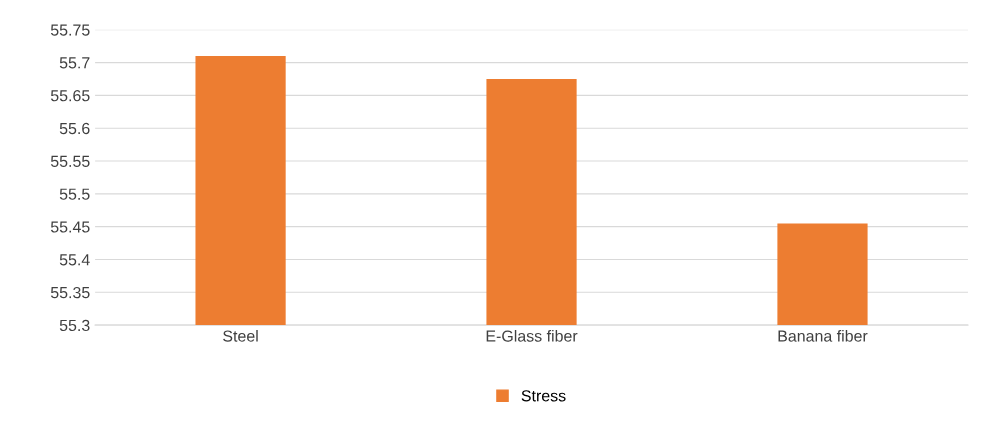 The width and height of the screenshot is (1001, 425). I want to click on y-tick-label: 55.4, so click(74, 260).